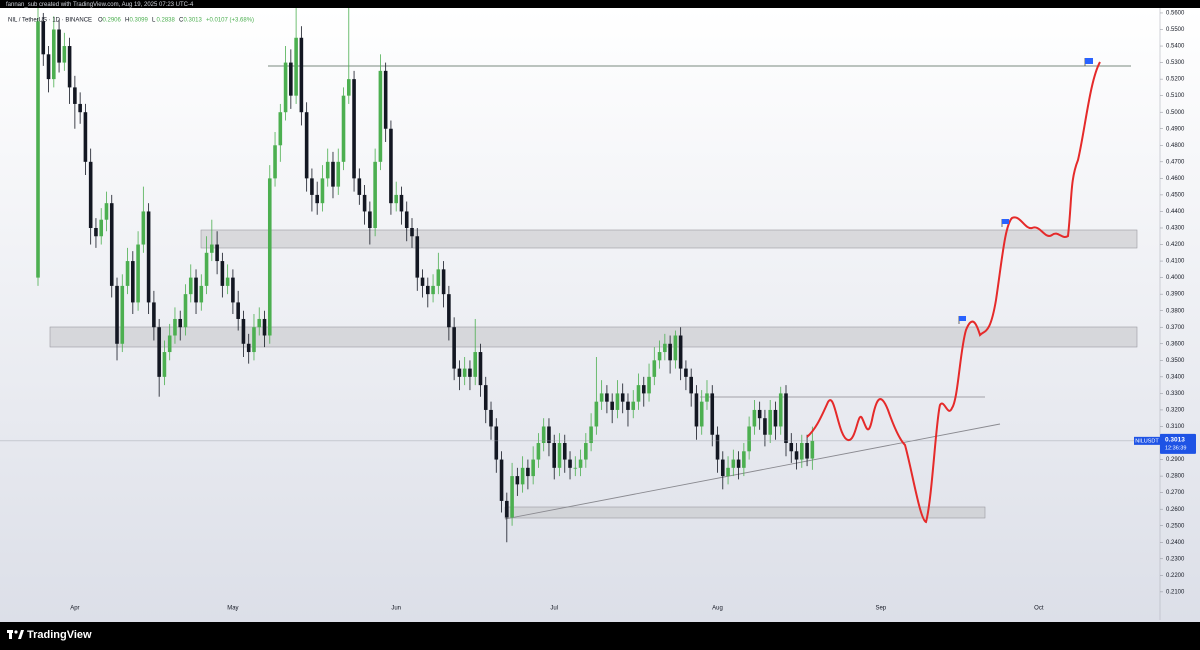 This screenshot has height=650, width=1200. Describe the element at coordinates (593, 337) in the screenshot. I see `support-zone` at that location.